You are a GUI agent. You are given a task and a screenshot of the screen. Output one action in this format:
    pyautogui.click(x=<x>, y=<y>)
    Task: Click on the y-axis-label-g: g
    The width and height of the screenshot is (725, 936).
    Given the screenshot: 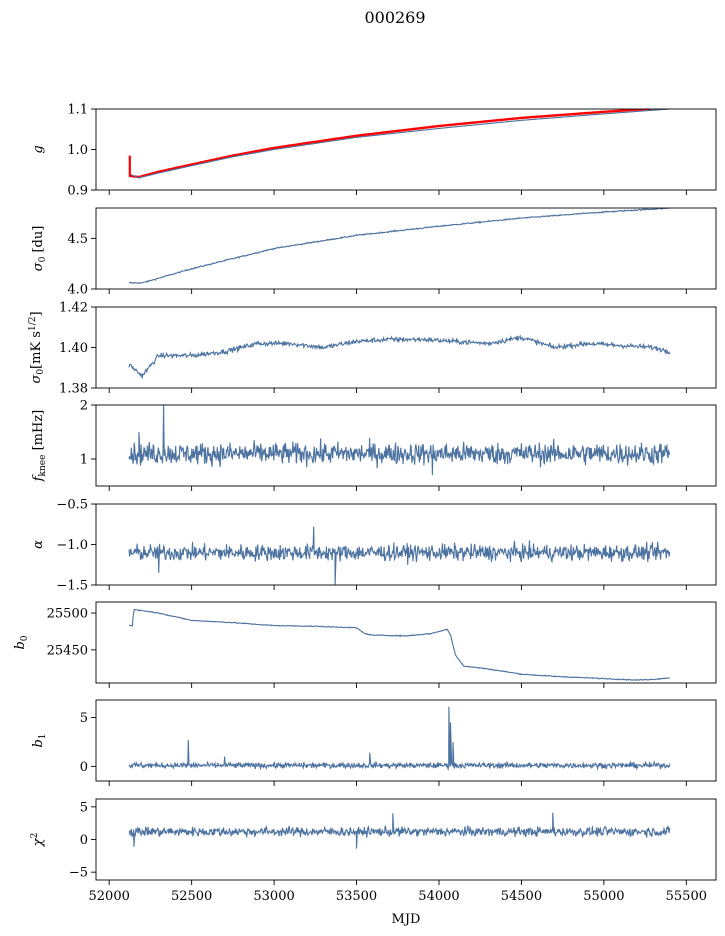 What is the action you would take?
    pyautogui.click(x=38, y=149)
    